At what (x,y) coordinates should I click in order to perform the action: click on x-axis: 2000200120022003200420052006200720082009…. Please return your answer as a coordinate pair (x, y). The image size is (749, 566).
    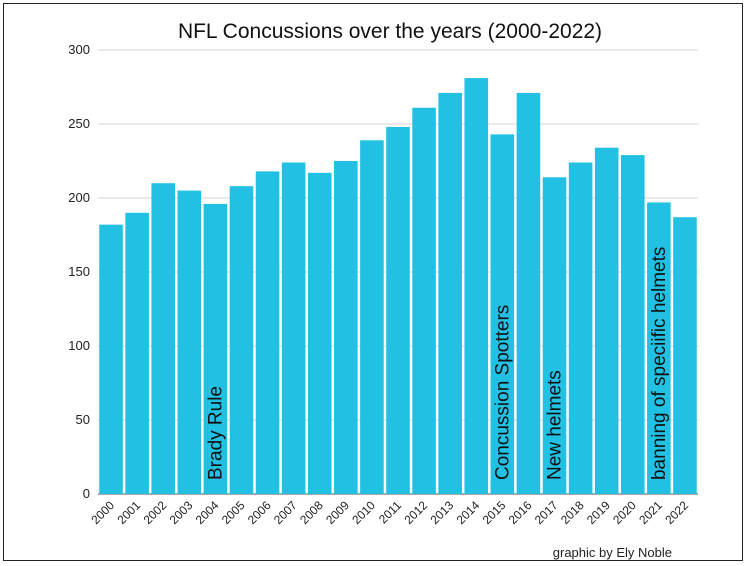
    Looking at the image, I should click on (389, 512).